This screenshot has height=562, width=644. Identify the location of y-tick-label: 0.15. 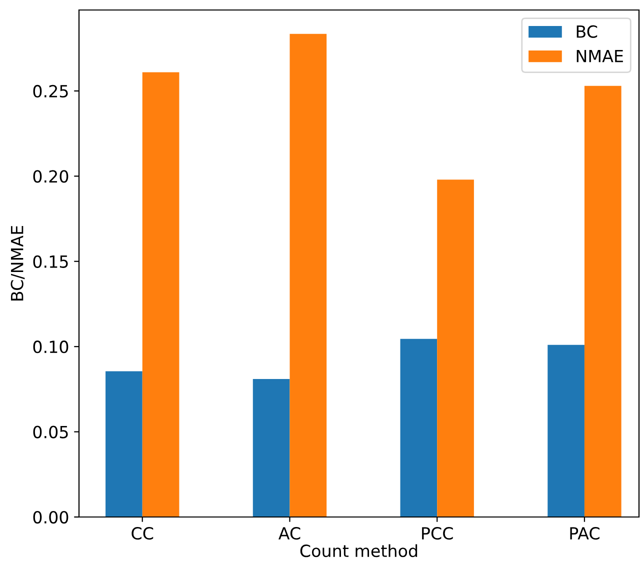
(50, 261).